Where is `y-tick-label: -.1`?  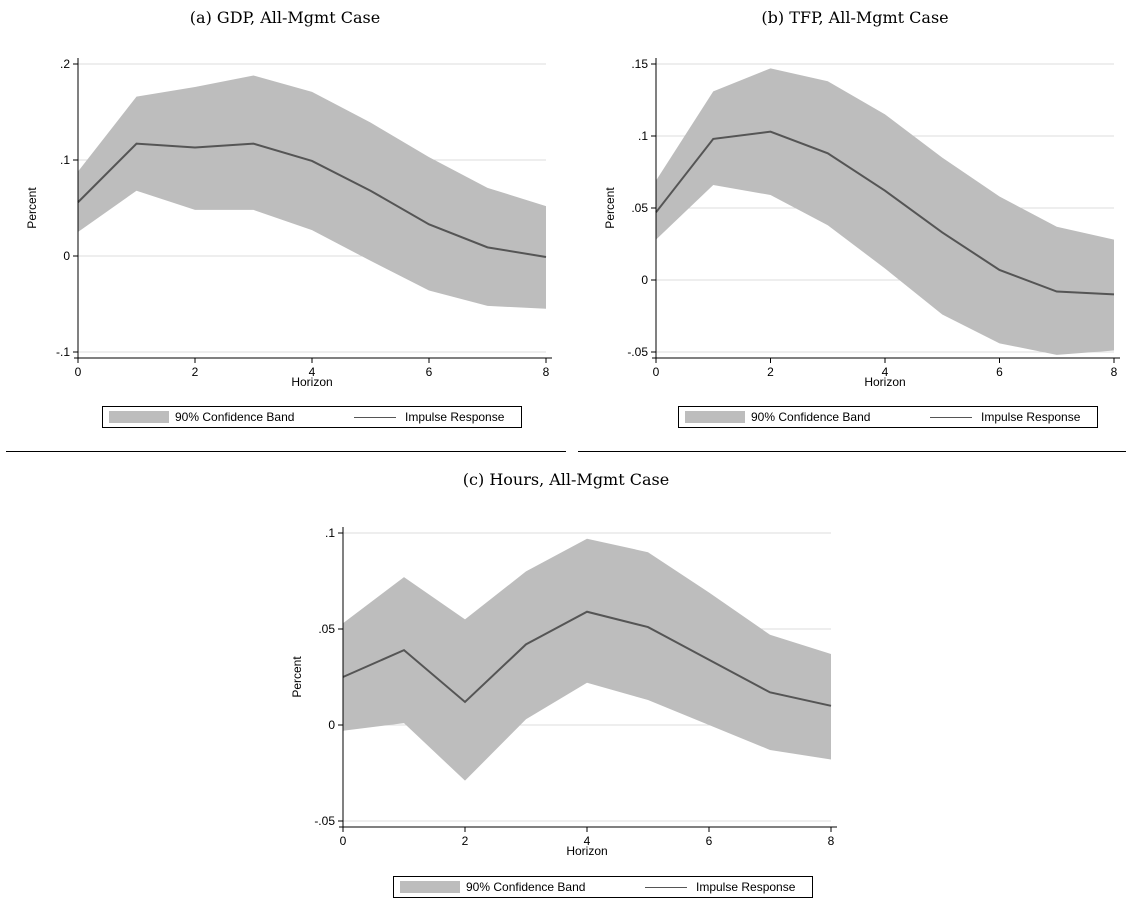 y-tick-label: -.1 is located at coordinates (63, 352).